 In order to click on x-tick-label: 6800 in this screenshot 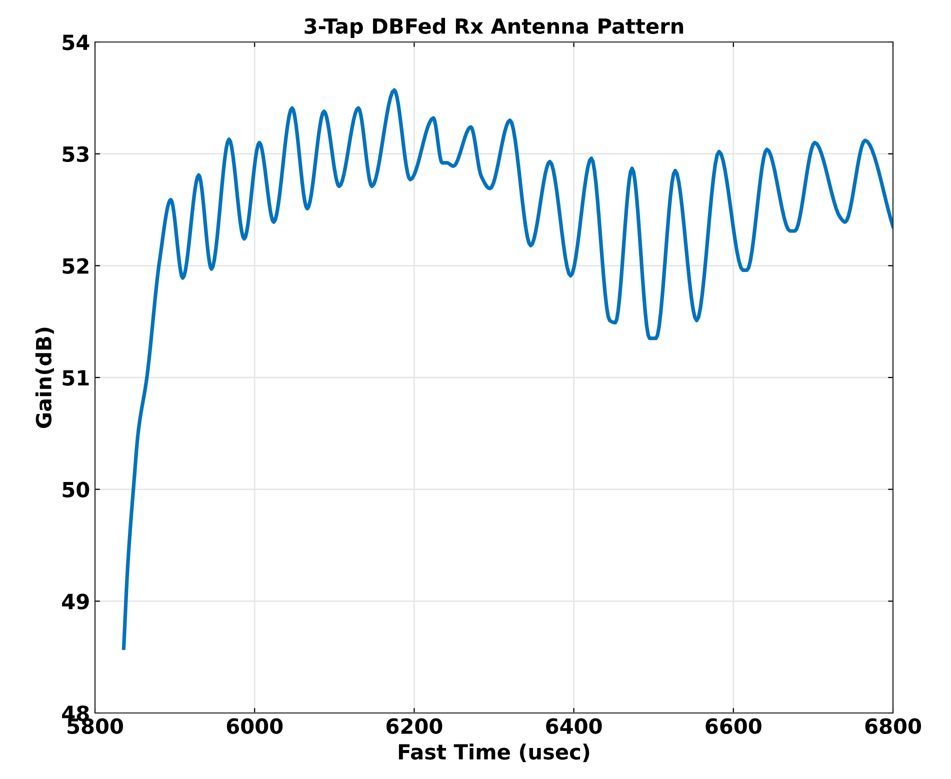, I will do `click(893, 726)`.